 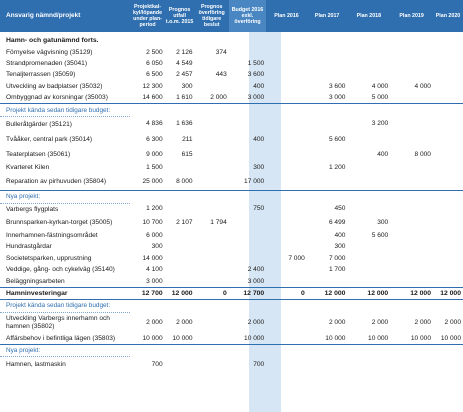 I want to click on cell-c1: 1 500, so click(x=154, y=167).